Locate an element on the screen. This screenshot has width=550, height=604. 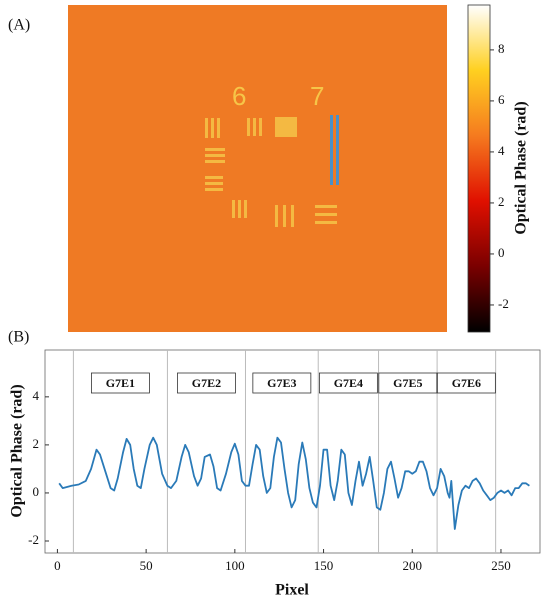
x-tick-label: 200 is located at coordinates (413, 565).